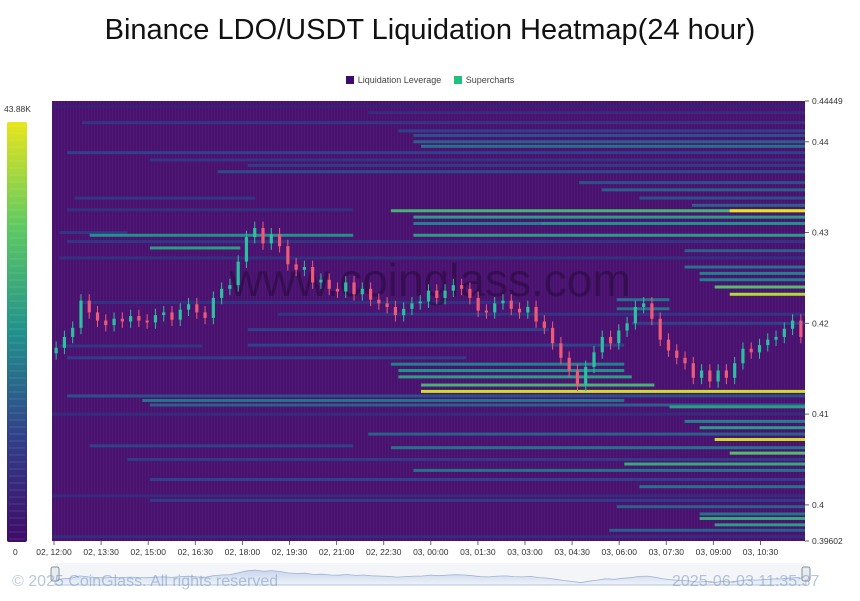 Image resolution: width=860 pixels, height=601 pixels. I want to click on legend-item-liquidation-leverage: Liquidation Leverage, so click(393, 80).